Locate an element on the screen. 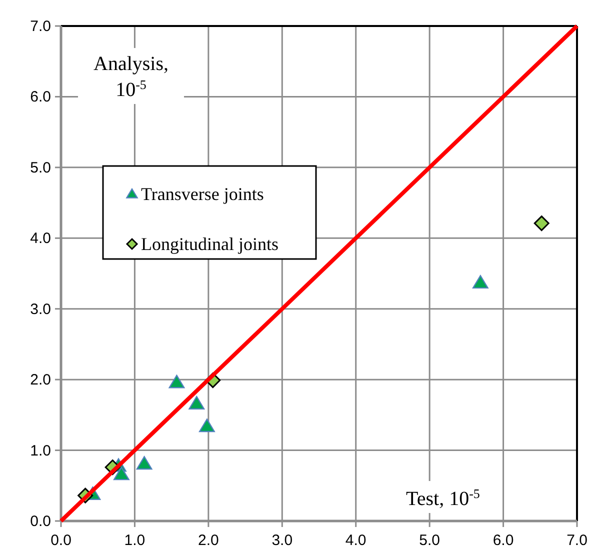 Image resolution: width=606 pixels, height=560 pixels. y-tick-label: 2.0 is located at coordinates (40, 380).